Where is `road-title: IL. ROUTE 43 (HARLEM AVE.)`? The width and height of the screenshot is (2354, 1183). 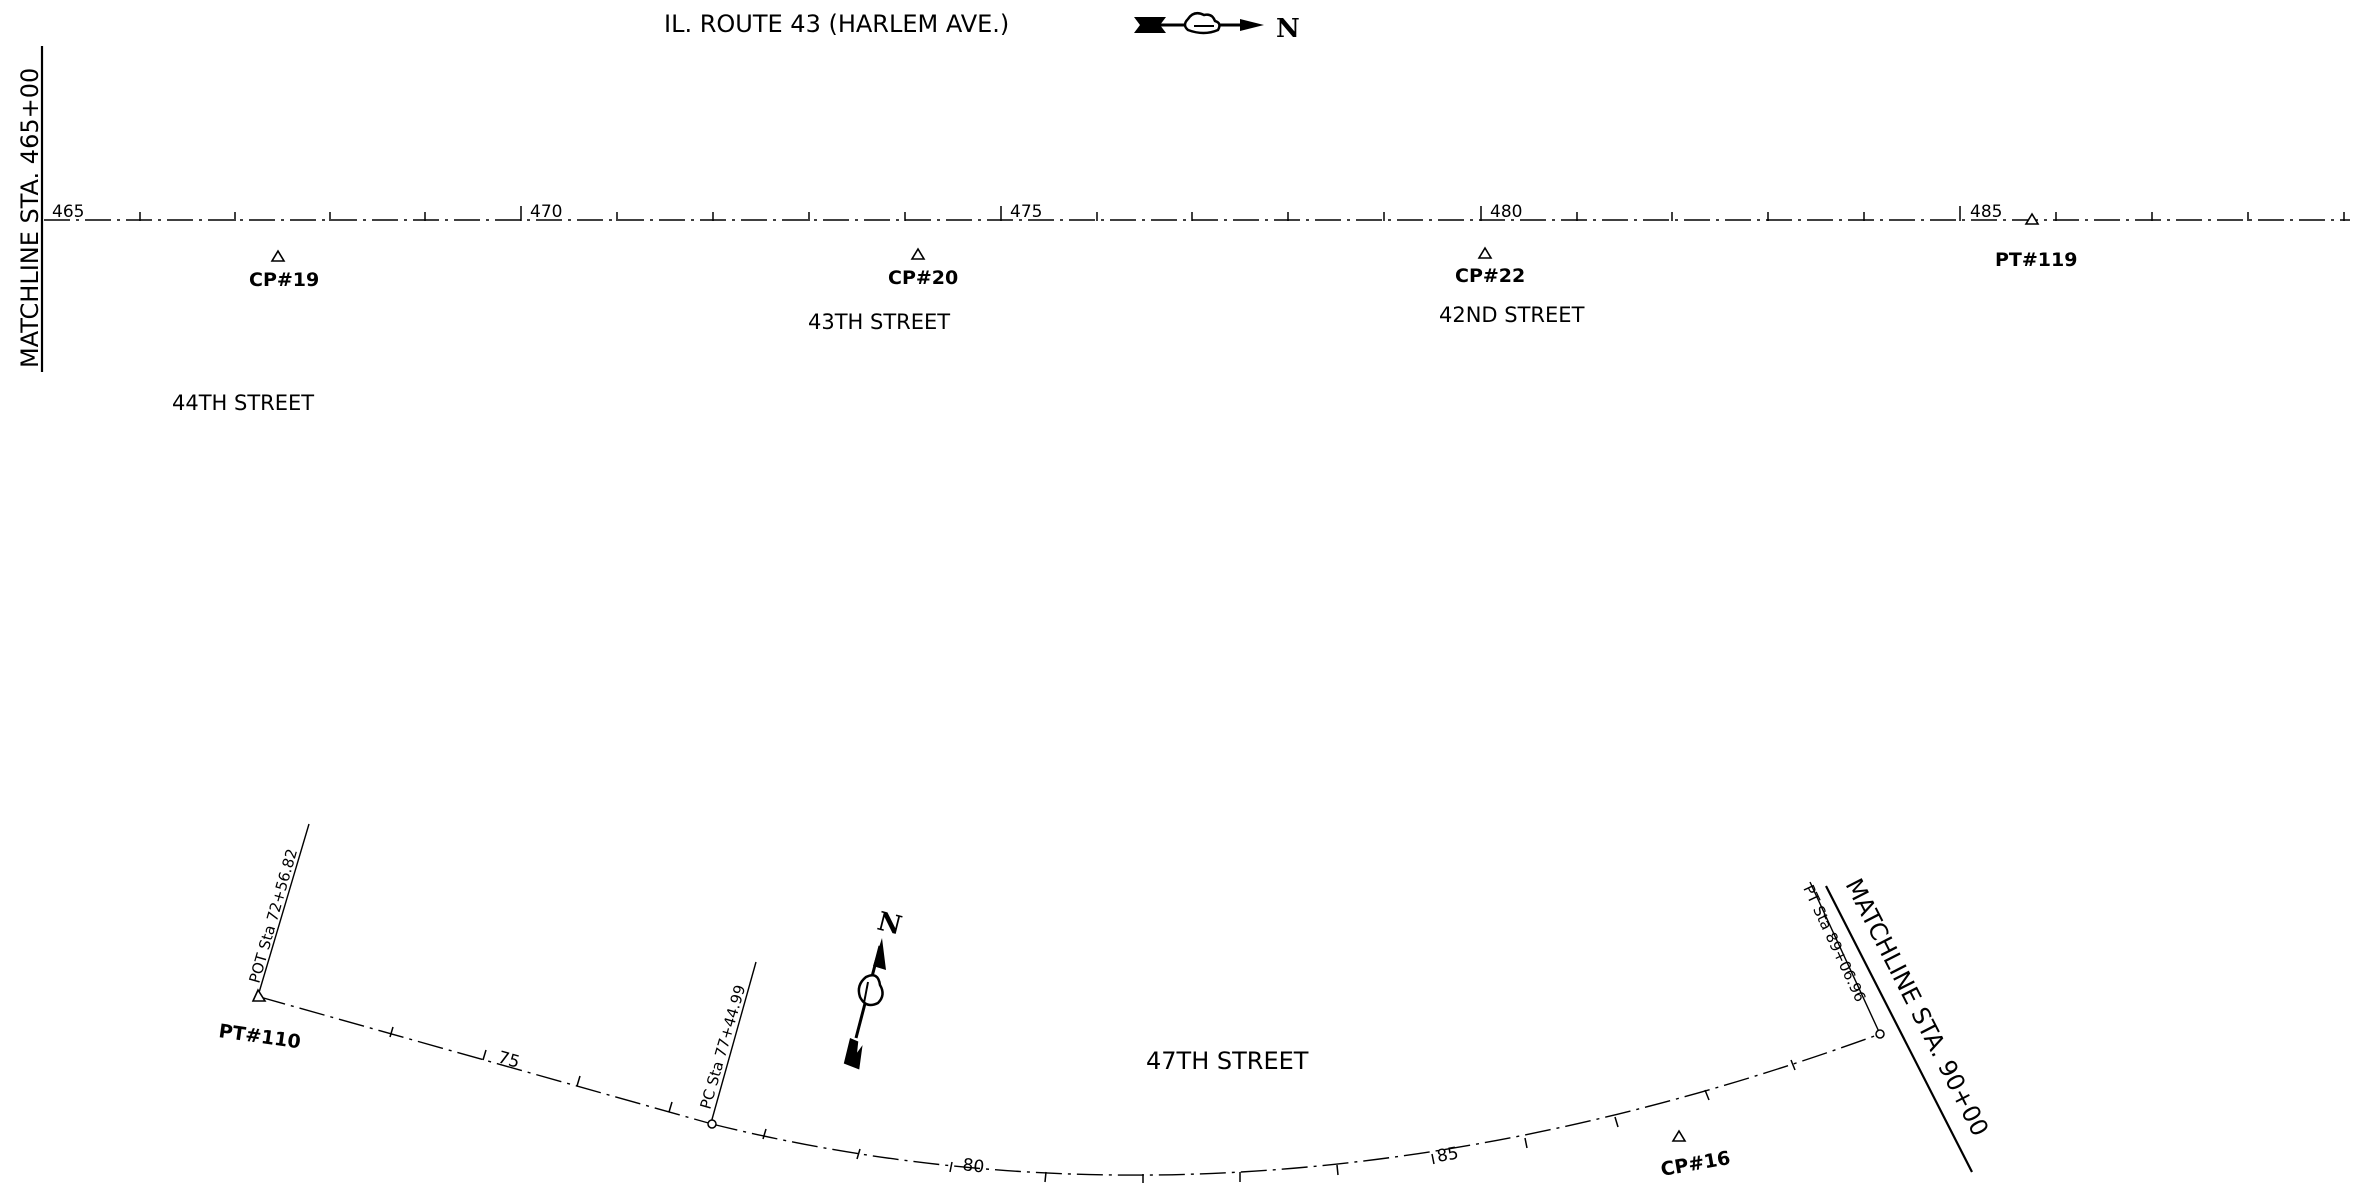 road-title: IL. ROUTE 43 (HARLEM AVE.) is located at coordinates (836, 24).